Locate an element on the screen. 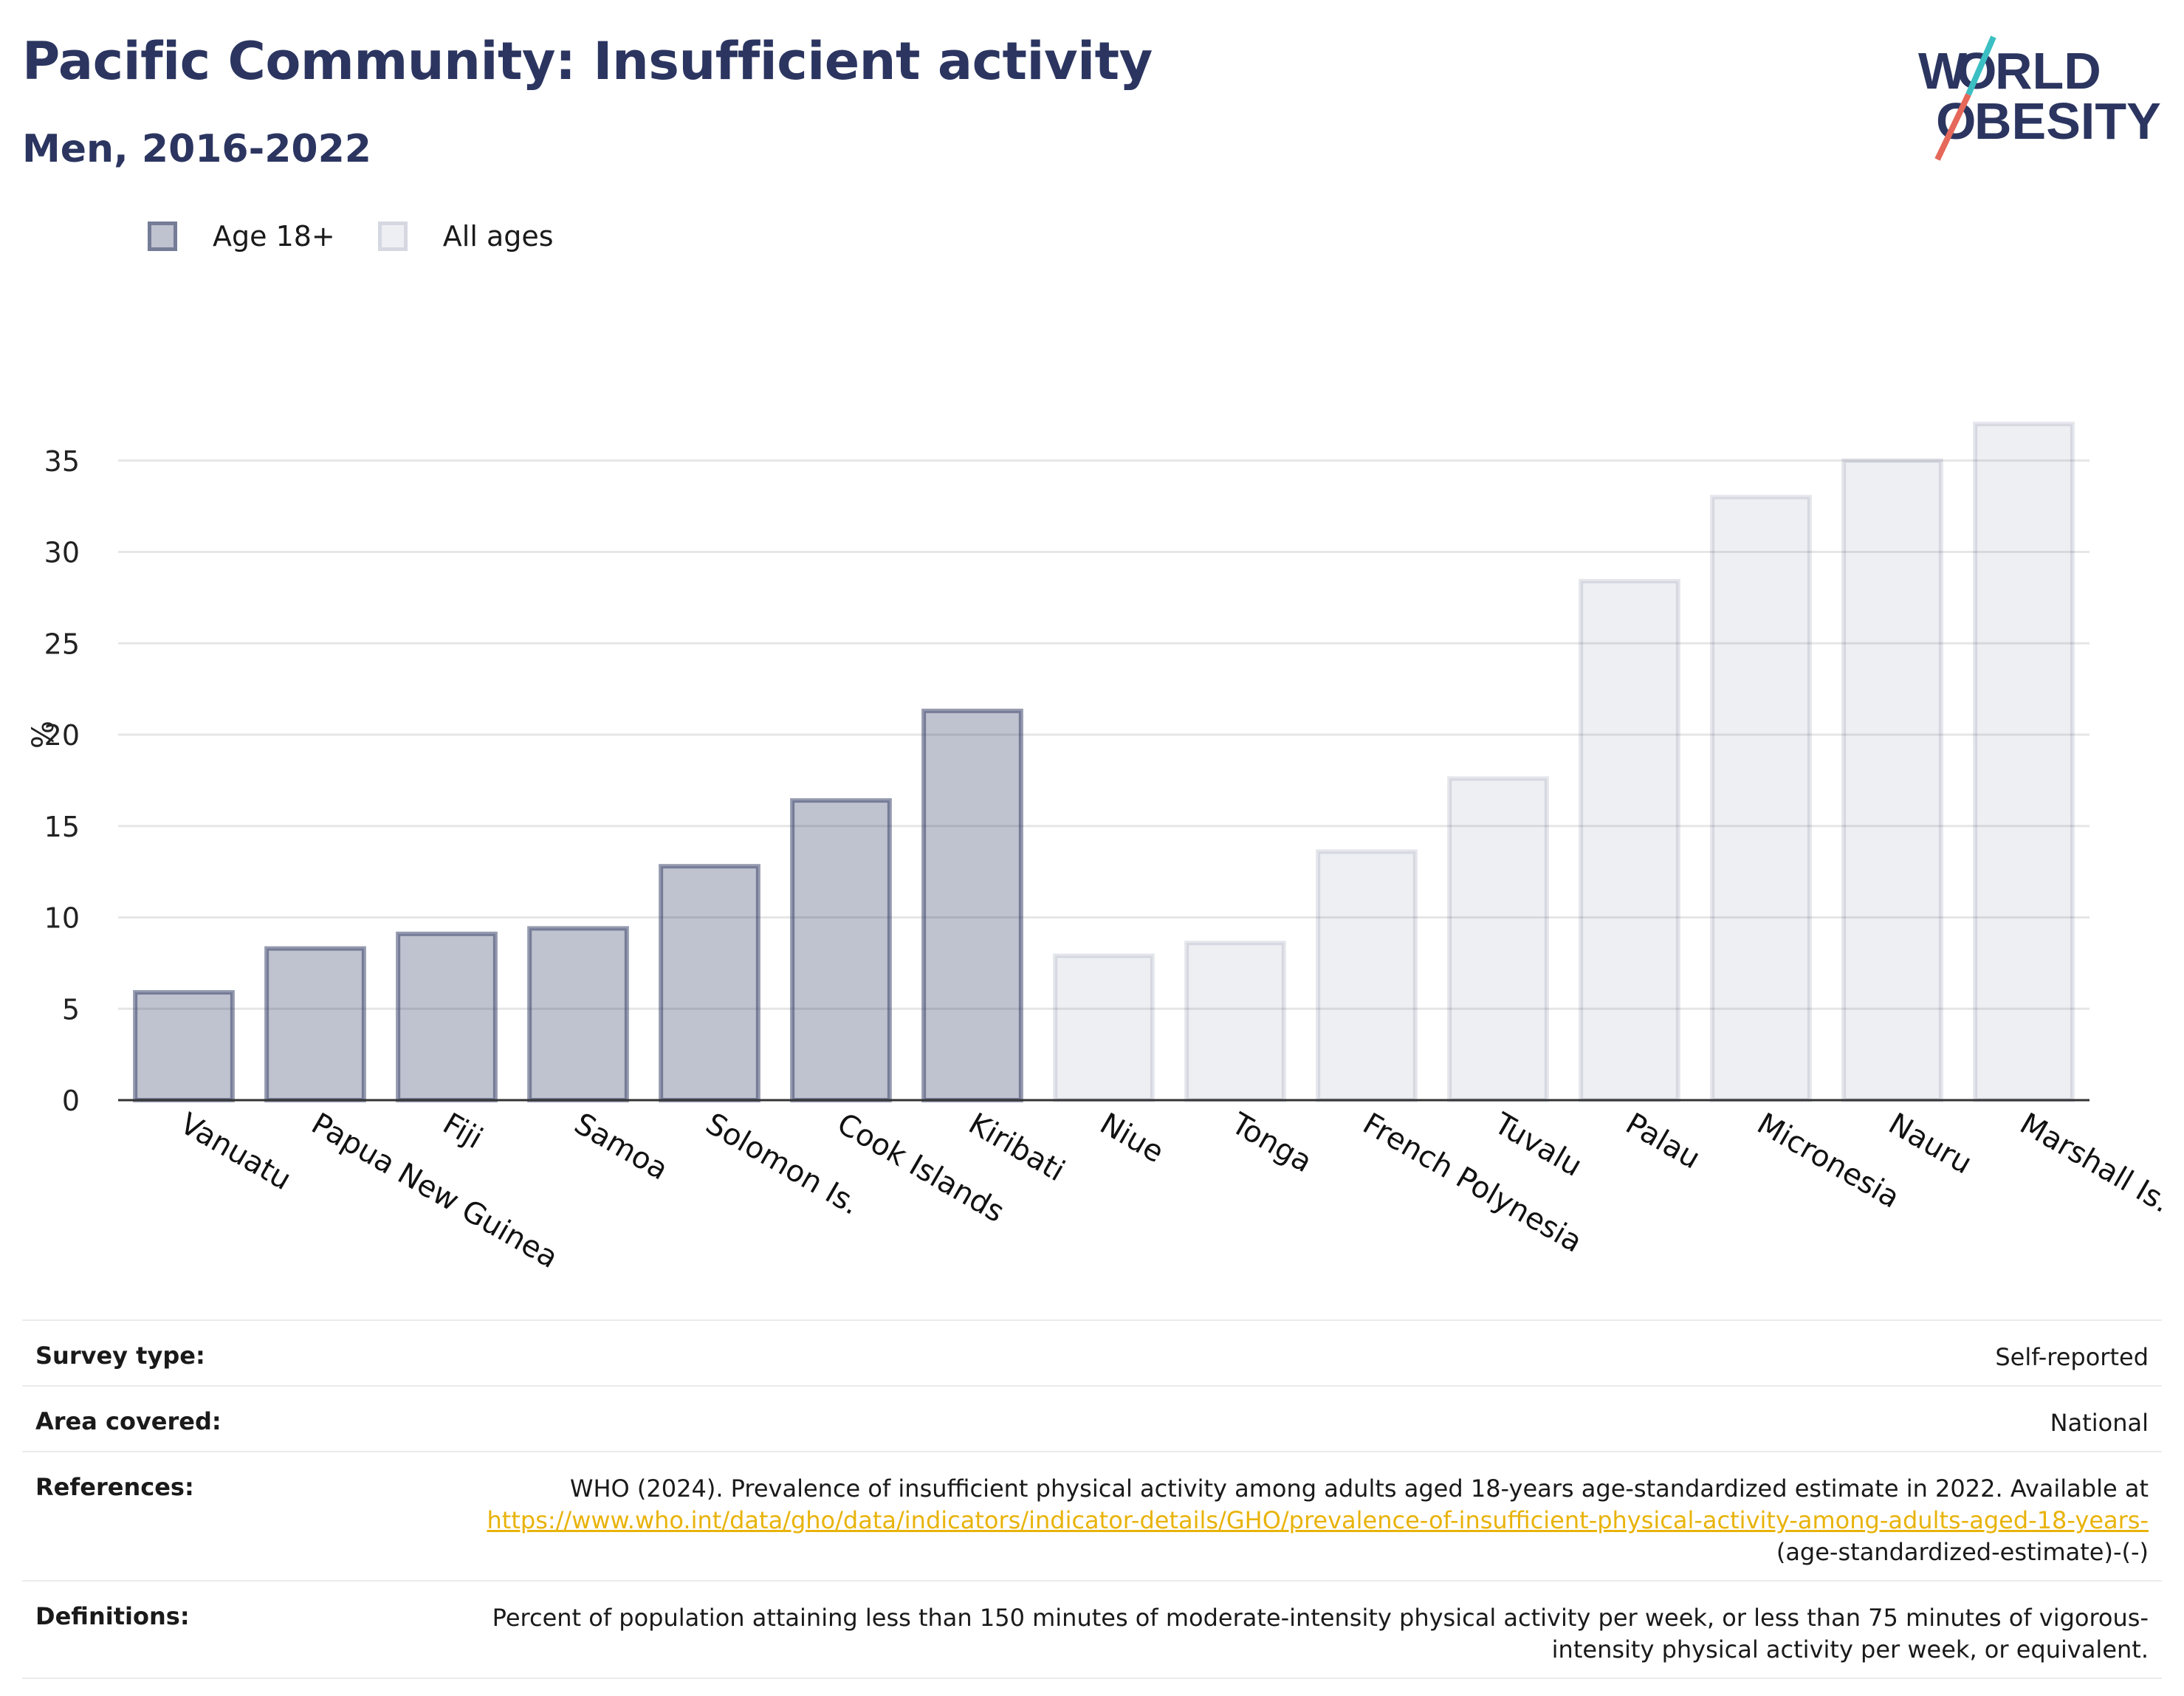  meta-row-area-covered: Area covered: National is located at coordinates (1092, 1418).